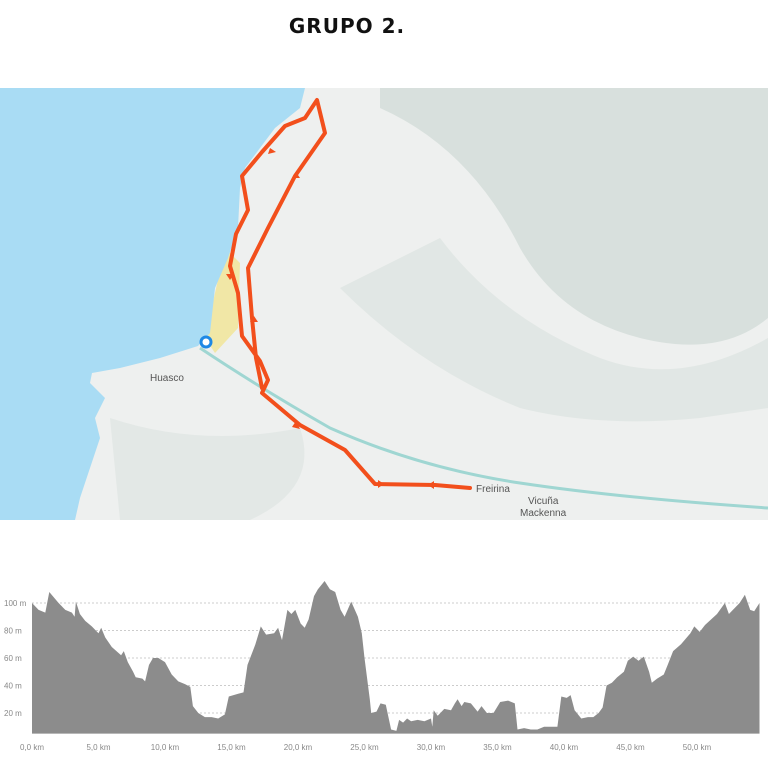 This screenshot has height=758, width=768. I want to click on x-tick-label: 10,0 km, so click(165, 747).